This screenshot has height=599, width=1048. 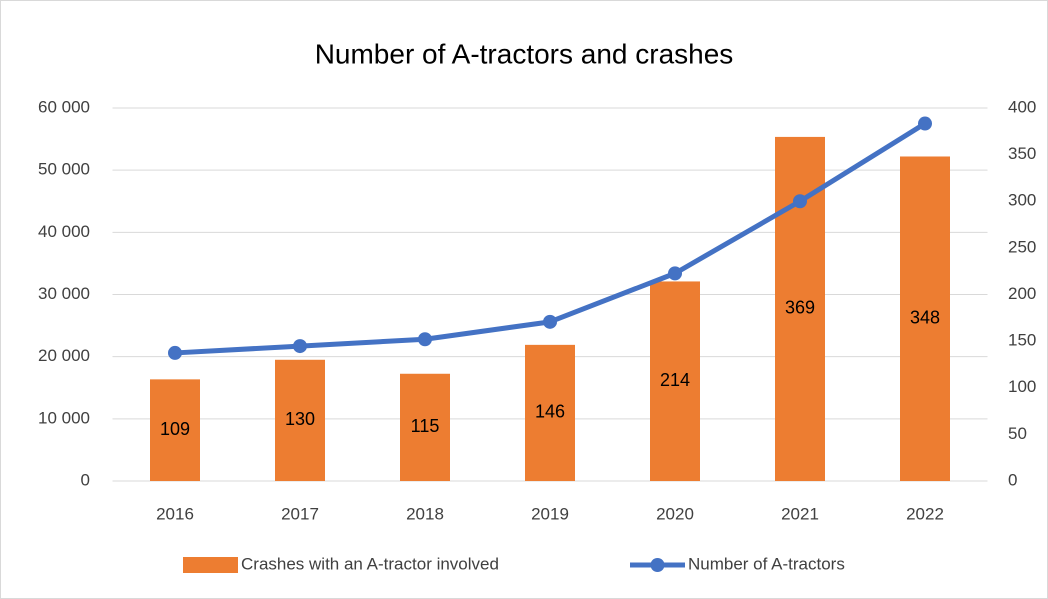 I want to click on x-tick-label: 2020, so click(x=675, y=513).